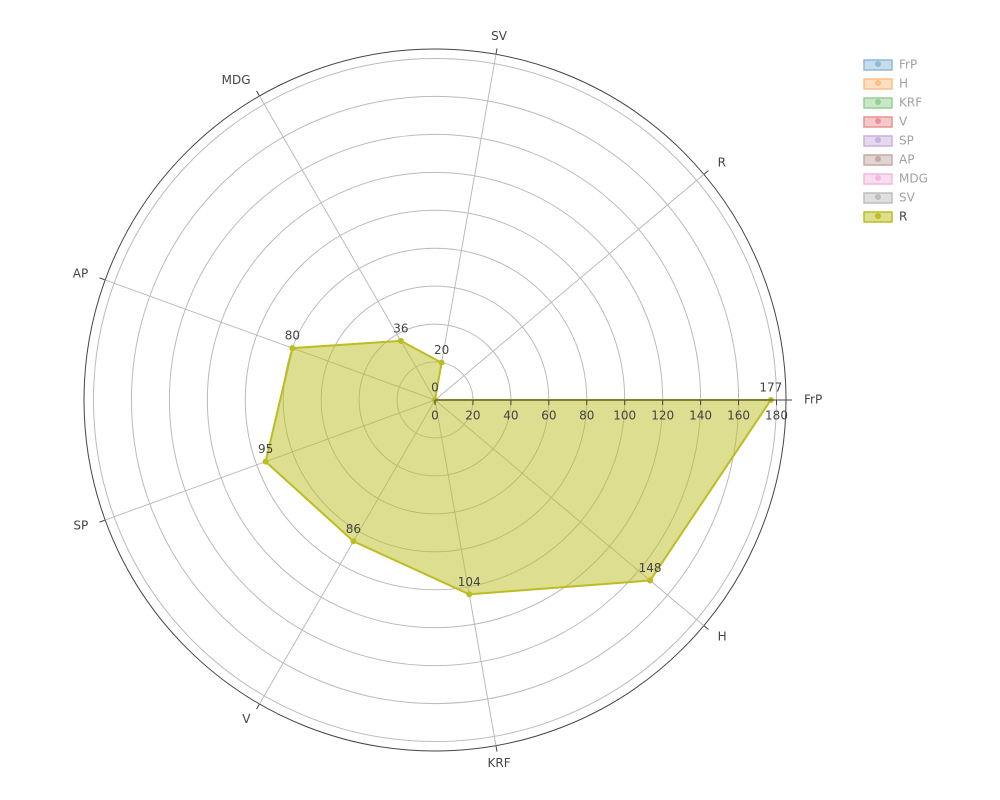 Image resolution: width=1000 pixels, height=800 pixels. What do you see at coordinates (292, 336) in the screenshot?
I see `data-label: 80` at bounding box center [292, 336].